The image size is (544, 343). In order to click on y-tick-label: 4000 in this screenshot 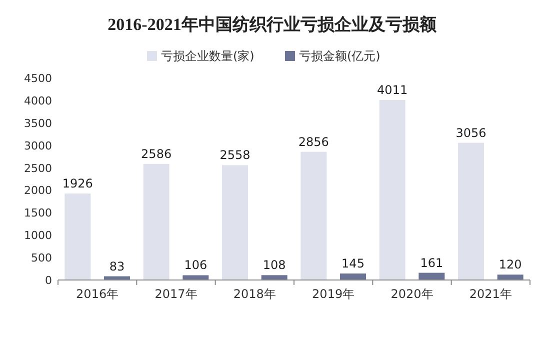, I will do `click(38, 101)`.